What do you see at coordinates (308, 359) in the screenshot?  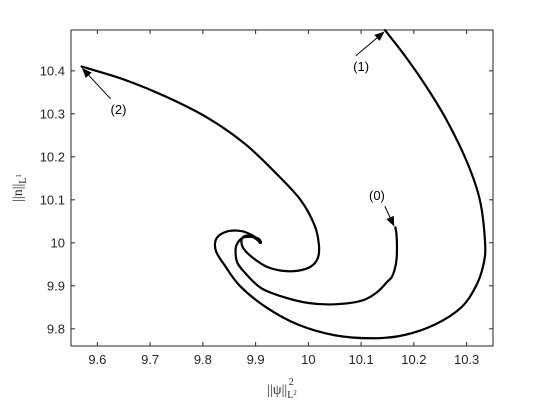 I see `x-tick-label: 10` at bounding box center [308, 359].